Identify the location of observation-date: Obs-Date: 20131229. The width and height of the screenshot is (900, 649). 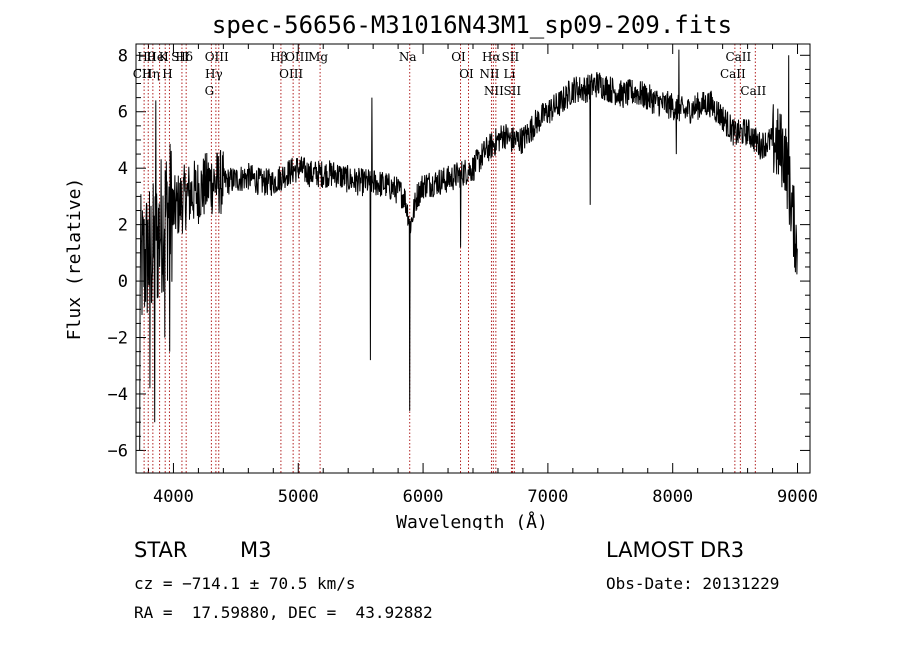
(693, 583).